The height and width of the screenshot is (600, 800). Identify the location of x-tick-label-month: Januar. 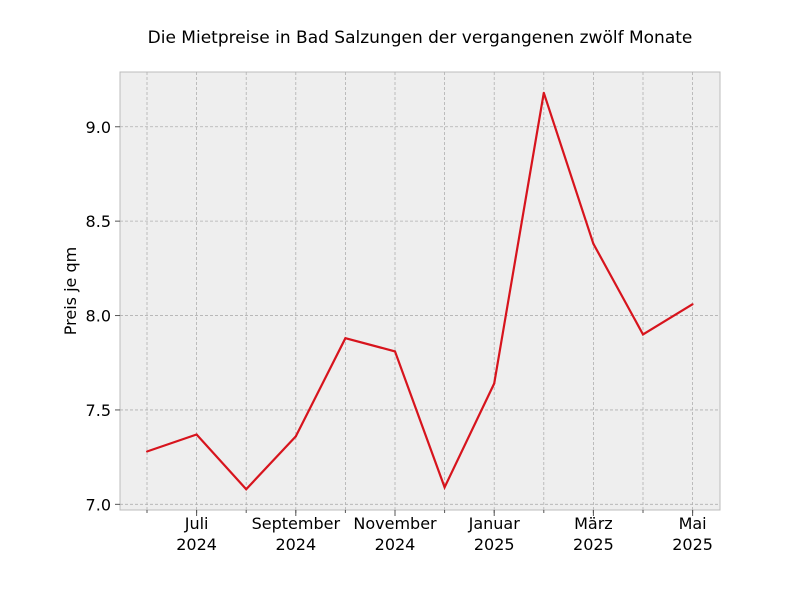
(494, 523).